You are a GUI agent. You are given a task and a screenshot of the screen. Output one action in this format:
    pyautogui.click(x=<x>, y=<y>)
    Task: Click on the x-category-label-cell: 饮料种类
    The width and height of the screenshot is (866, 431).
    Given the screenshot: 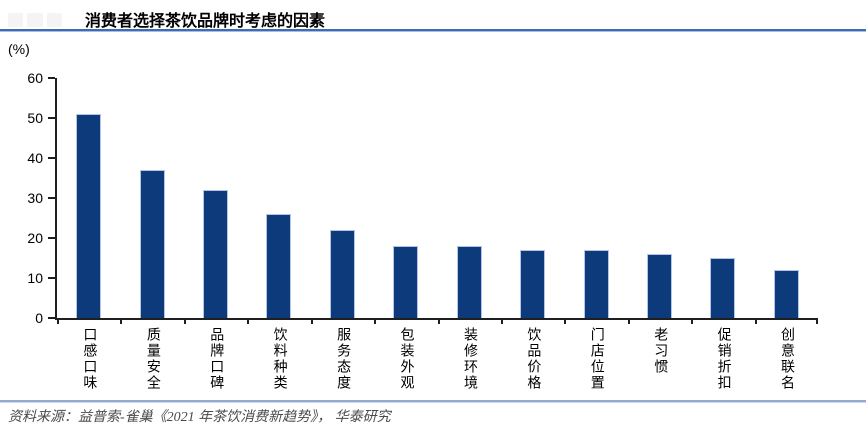 What is the action you would take?
    pyautogui.click(x=278, y=359)
    